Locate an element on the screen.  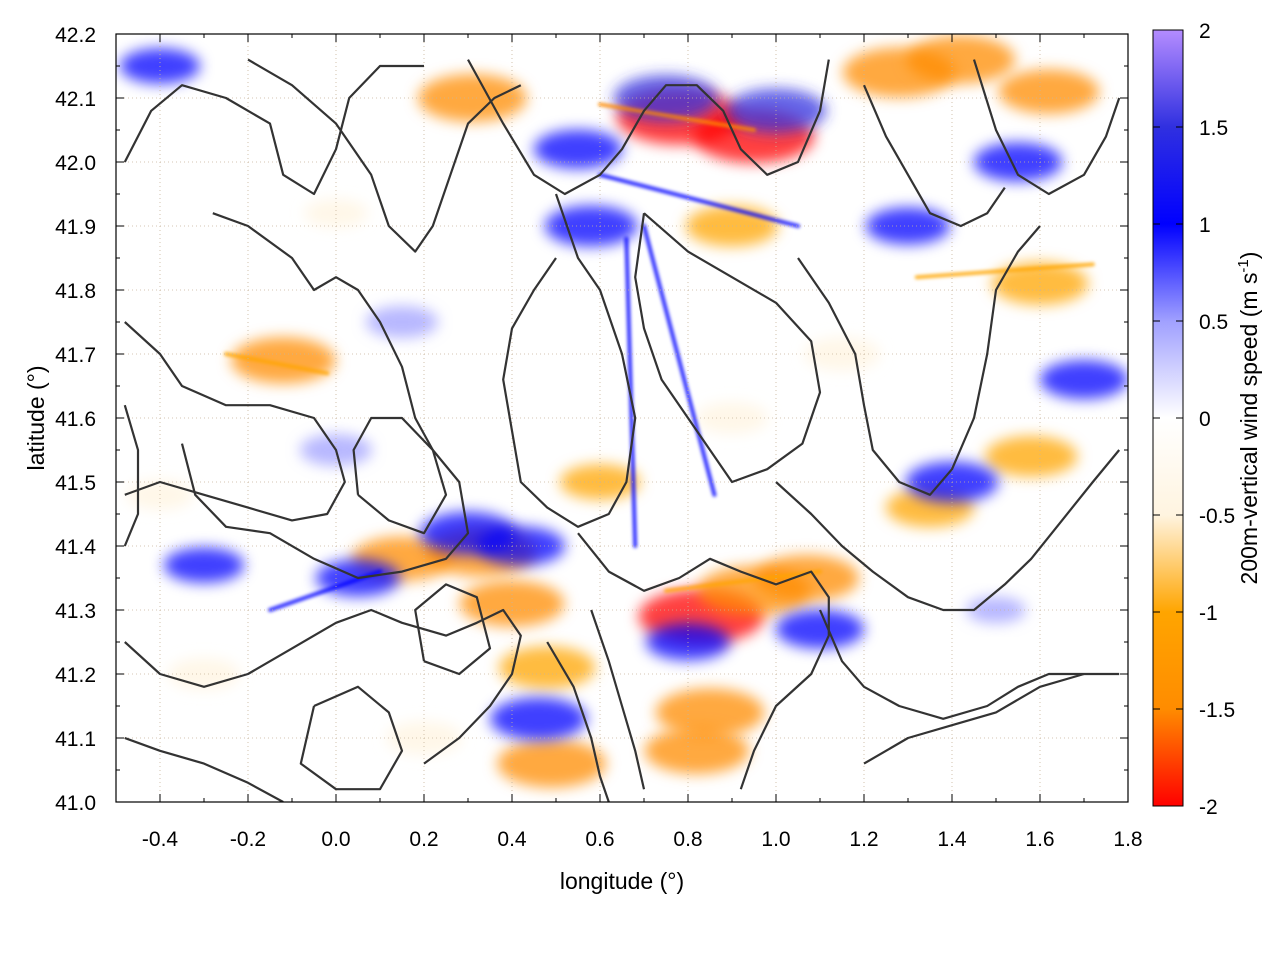
y-axis-label: latitude (°) is located at coordinates (36, 417).